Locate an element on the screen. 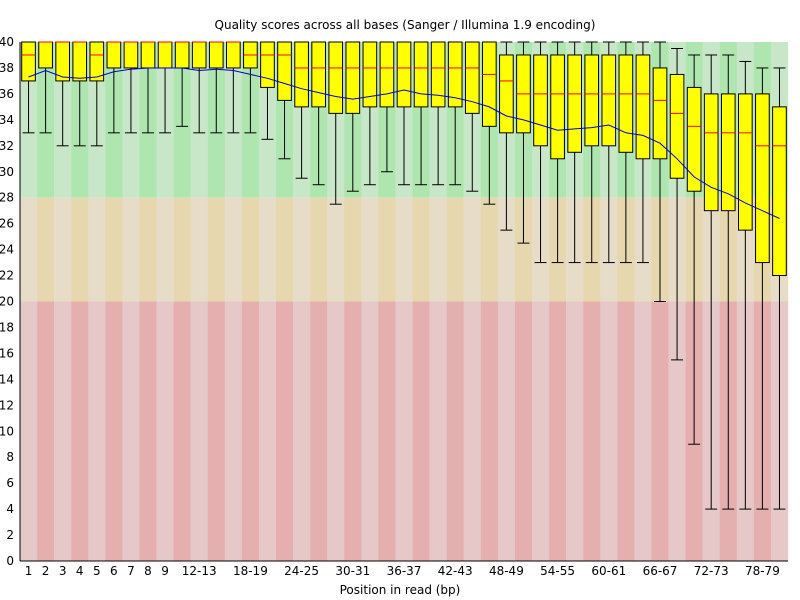 The image size is (800, 600). x-tick-label: 48-49 is located at coordinates (506, 571).